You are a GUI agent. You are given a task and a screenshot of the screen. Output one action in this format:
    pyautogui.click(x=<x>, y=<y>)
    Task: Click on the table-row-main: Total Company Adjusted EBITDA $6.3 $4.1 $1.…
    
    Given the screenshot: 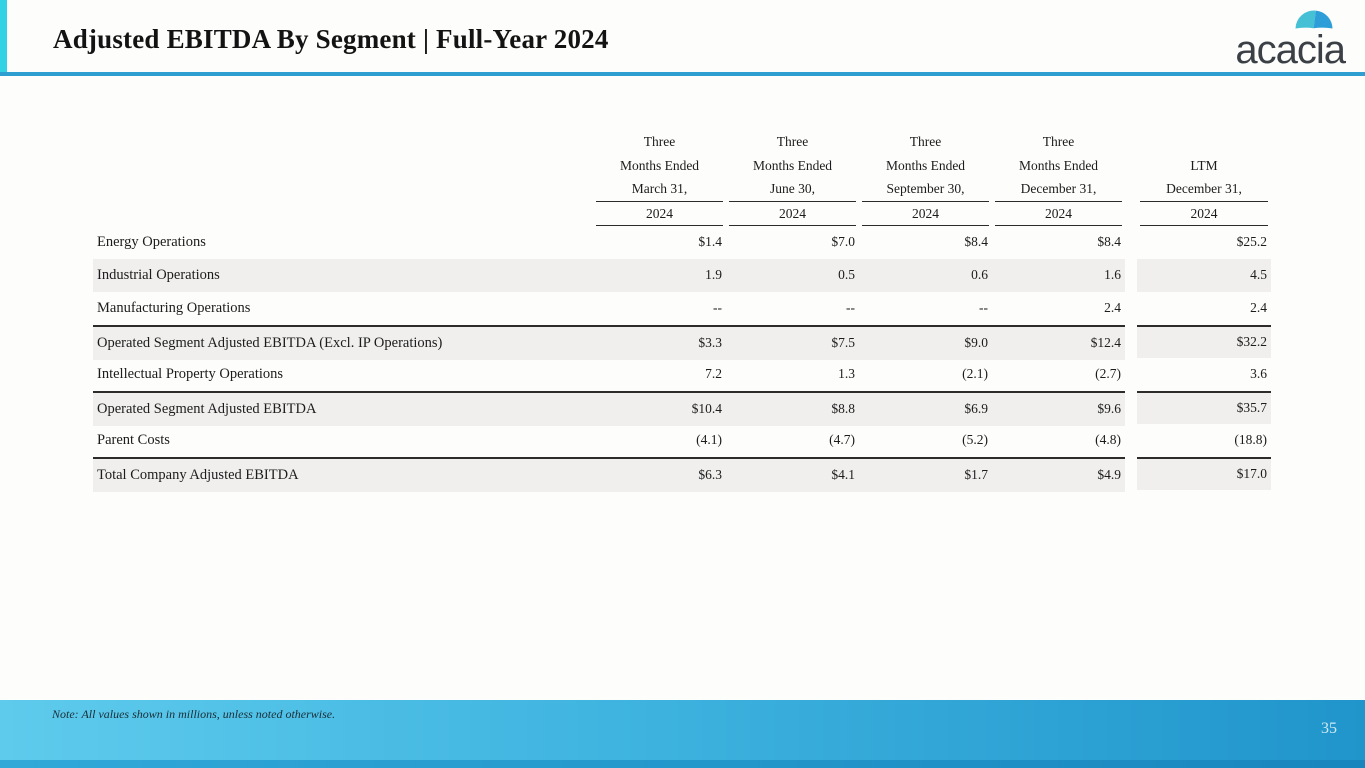 What is the action you would take?
    pyautogui.click(x=609, y=474)
    